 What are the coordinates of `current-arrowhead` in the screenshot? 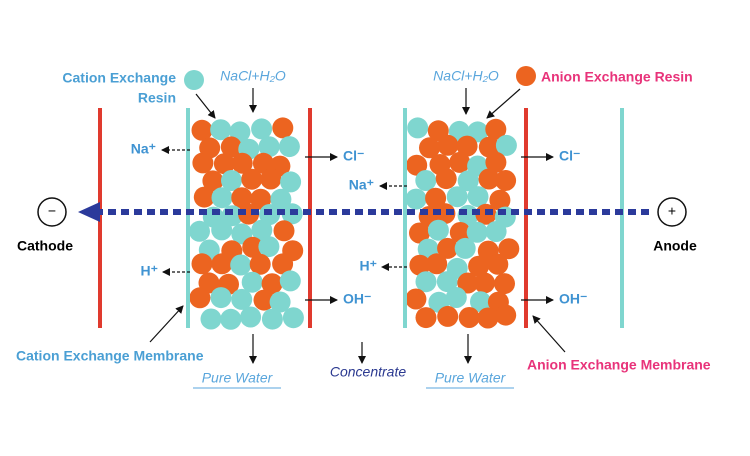 It's located at (89, 212).